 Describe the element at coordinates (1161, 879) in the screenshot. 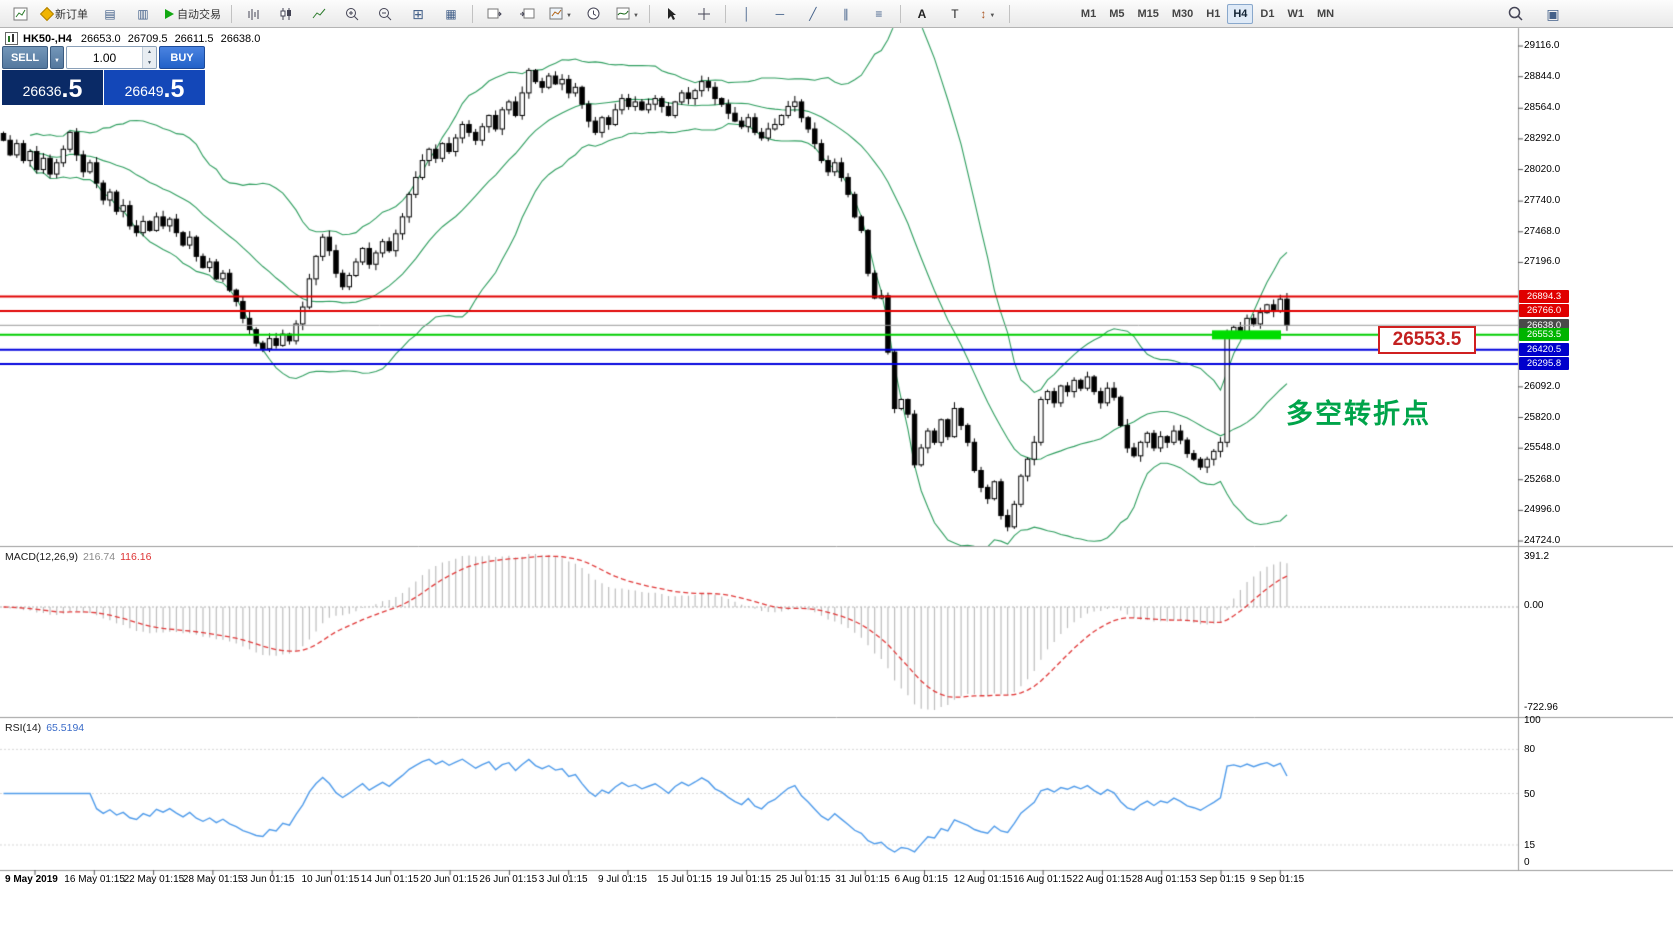

I see `time-axis-label: 28 Aug 01:15` at that location.